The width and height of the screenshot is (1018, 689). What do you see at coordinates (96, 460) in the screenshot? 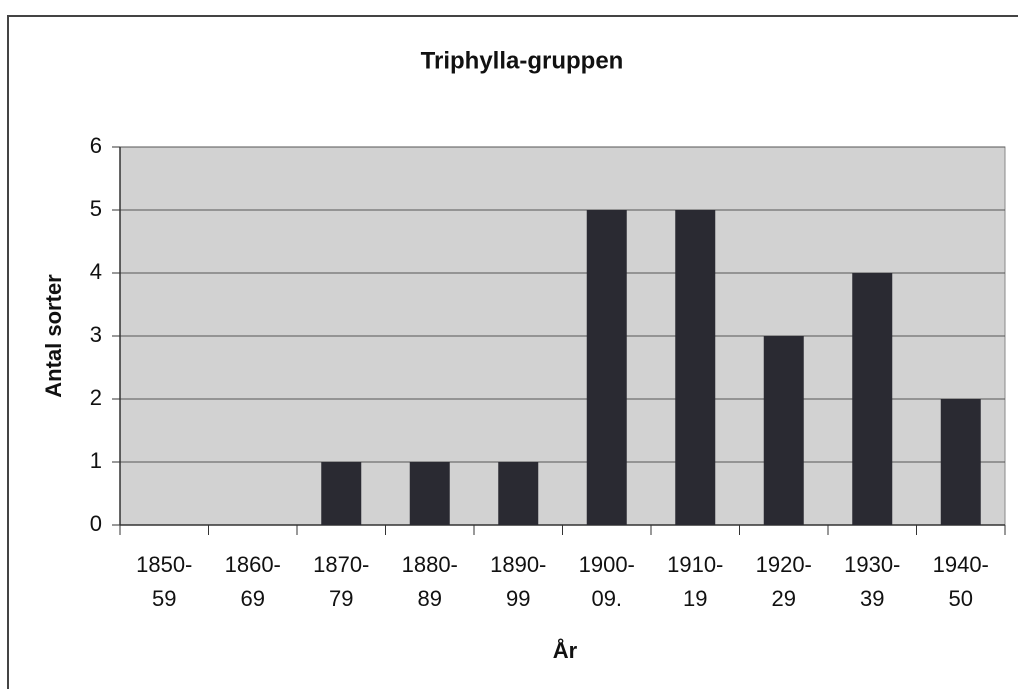
I see `y-tick-label: 1` at bounding box center [96, 460].